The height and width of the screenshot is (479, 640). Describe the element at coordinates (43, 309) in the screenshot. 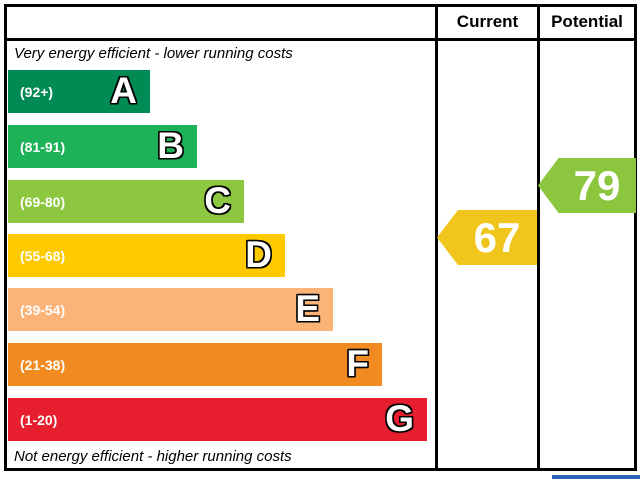

I see `band-range-label: (39-54)` at that location.